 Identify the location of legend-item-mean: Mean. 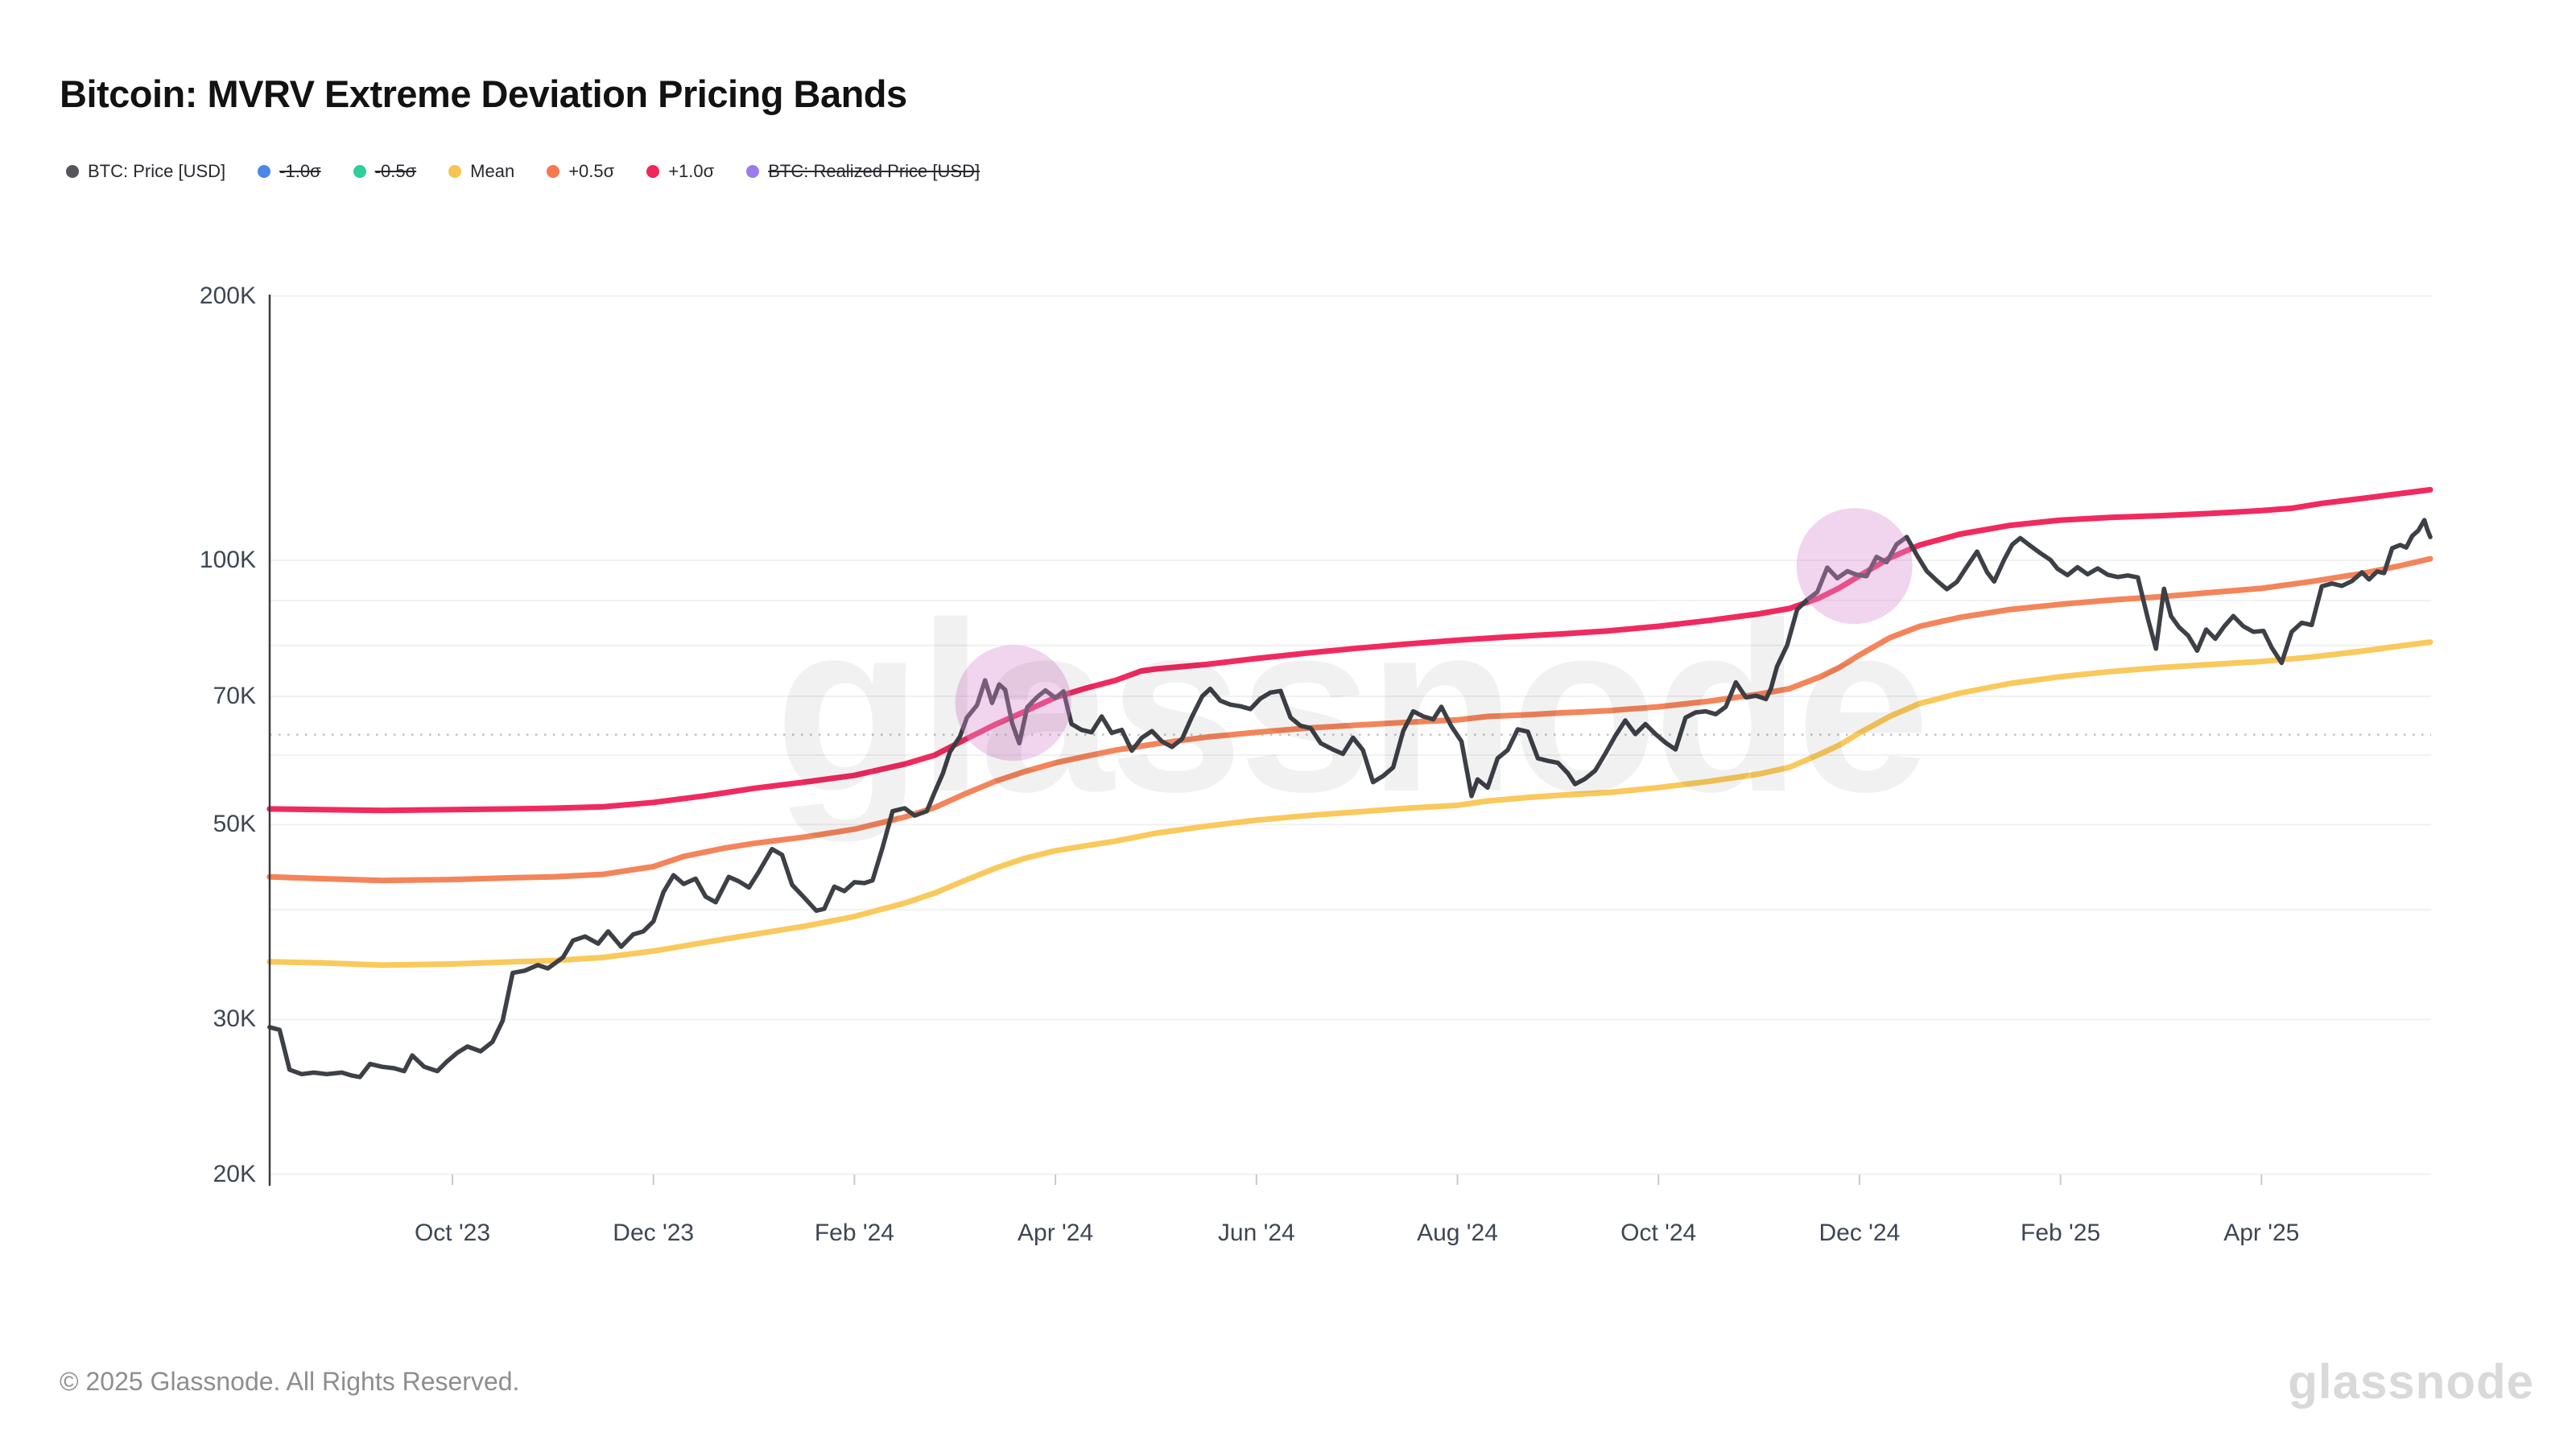
(481, 171).